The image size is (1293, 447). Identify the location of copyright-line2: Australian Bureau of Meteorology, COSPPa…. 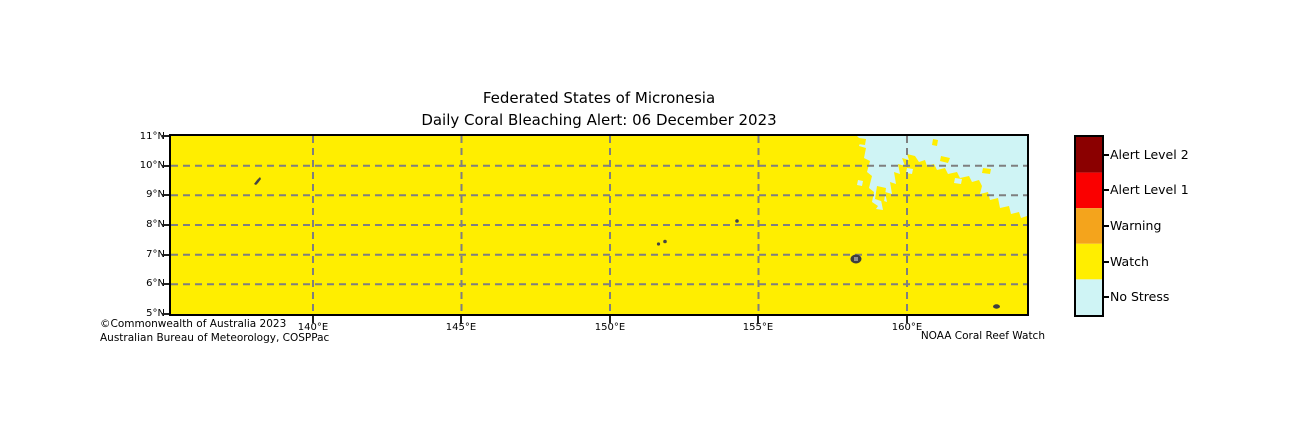
(215, 338).